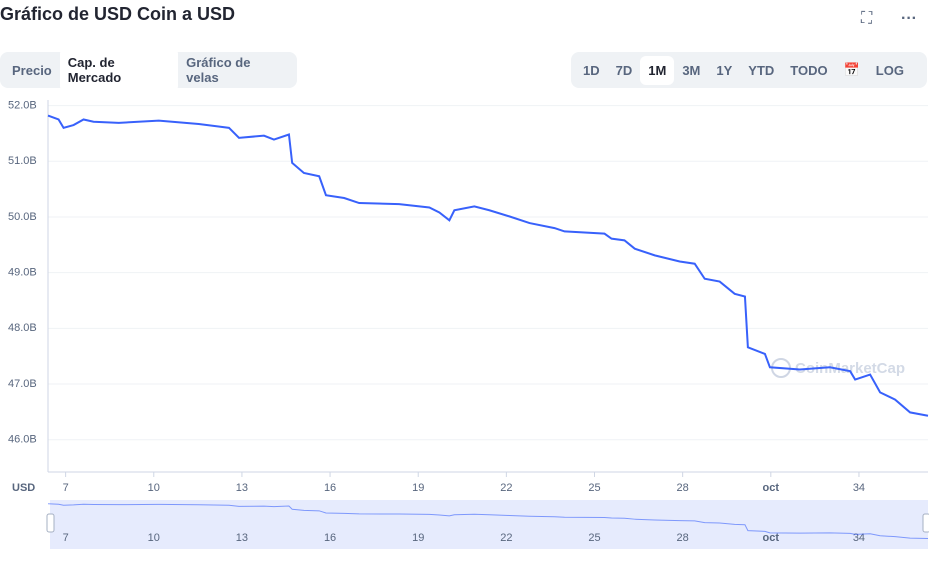 The height and width of the screenshot is (564, 929). I want to click on navigator-tick-label: 10, so click(154, 538).